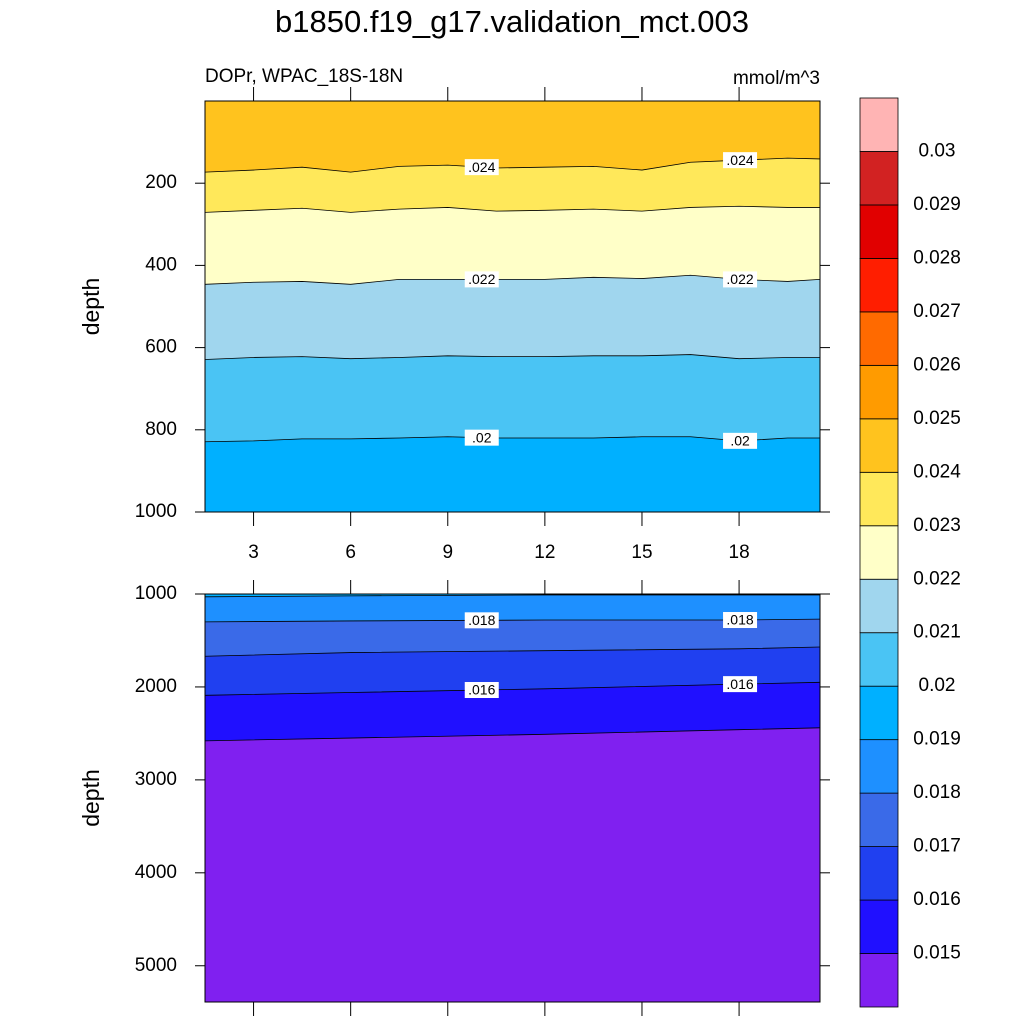  Describe the element at coordinates (304, 76) in the screenshot. I see `subtitle: DOPr, WPAC_18S-18N` at that location.